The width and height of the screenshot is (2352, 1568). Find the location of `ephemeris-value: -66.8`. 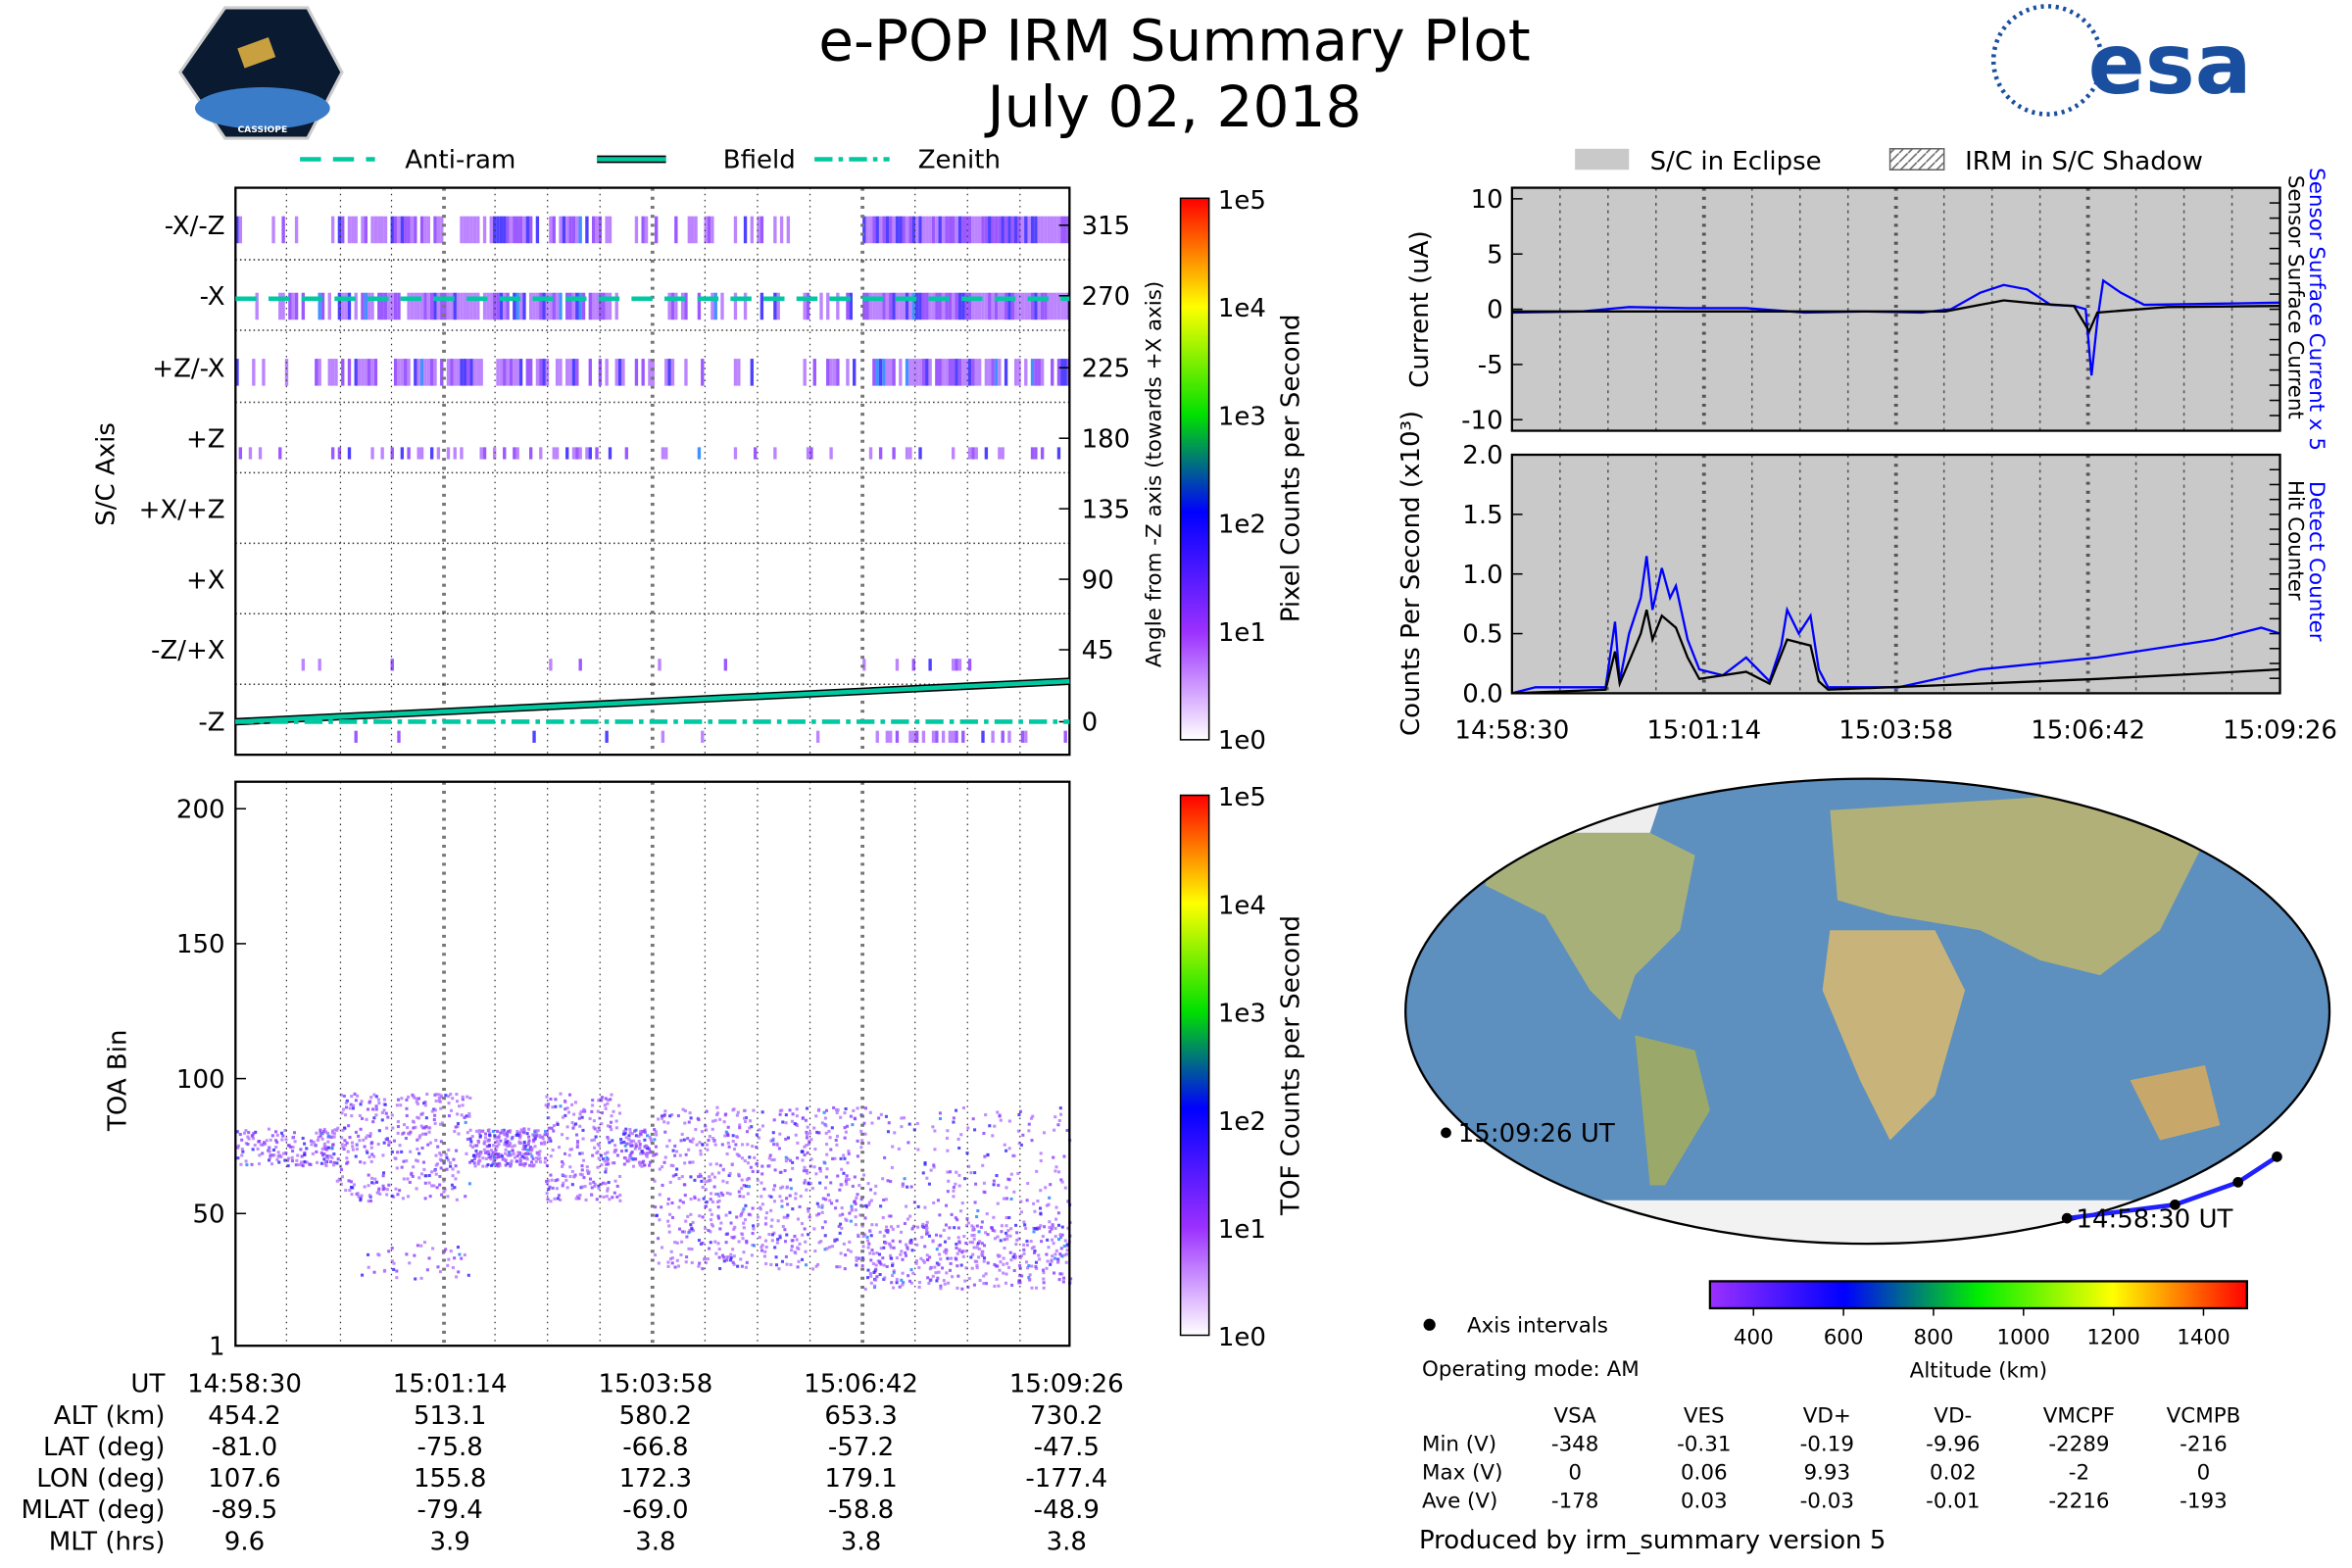

ephemeris-value: -66.8 is located at coordinates (655, 1447).